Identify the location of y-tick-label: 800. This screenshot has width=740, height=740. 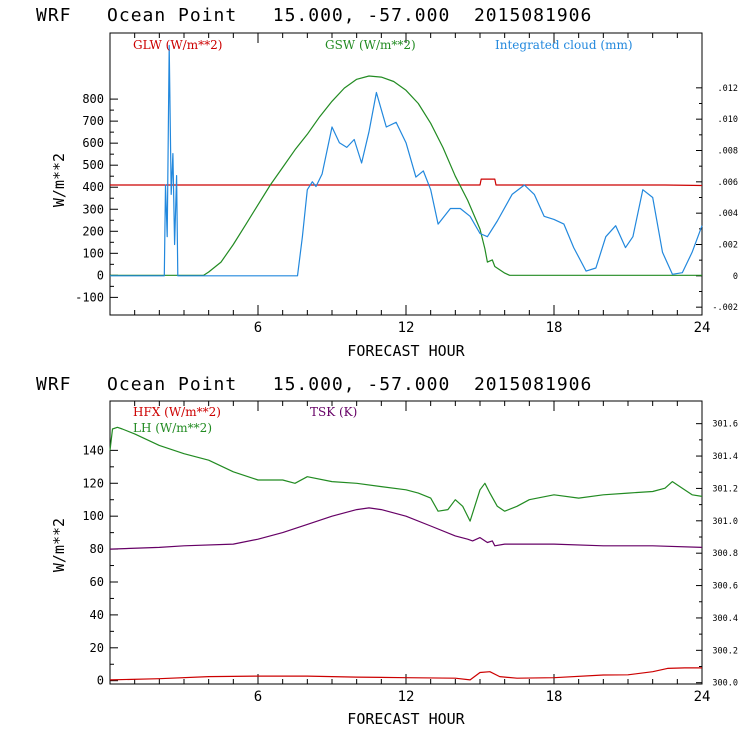
(93, 99).